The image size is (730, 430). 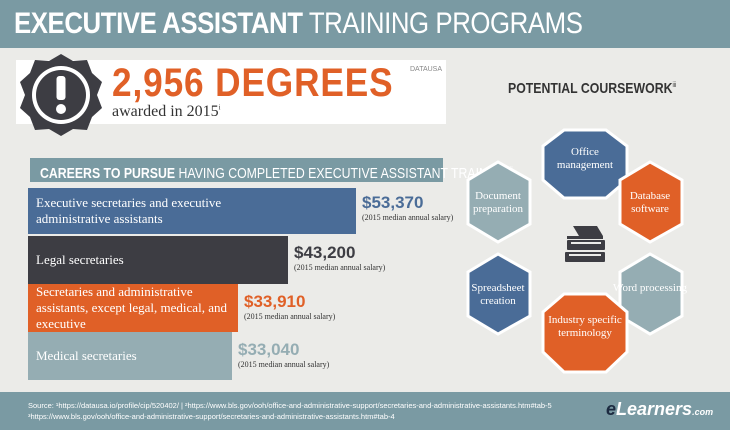 What do you see at coordinates (290, 306) in the screenshot?
I see `career-salary-secretaries: $33,910 (2015 median annual salary)` at bounding box center [290, 306].